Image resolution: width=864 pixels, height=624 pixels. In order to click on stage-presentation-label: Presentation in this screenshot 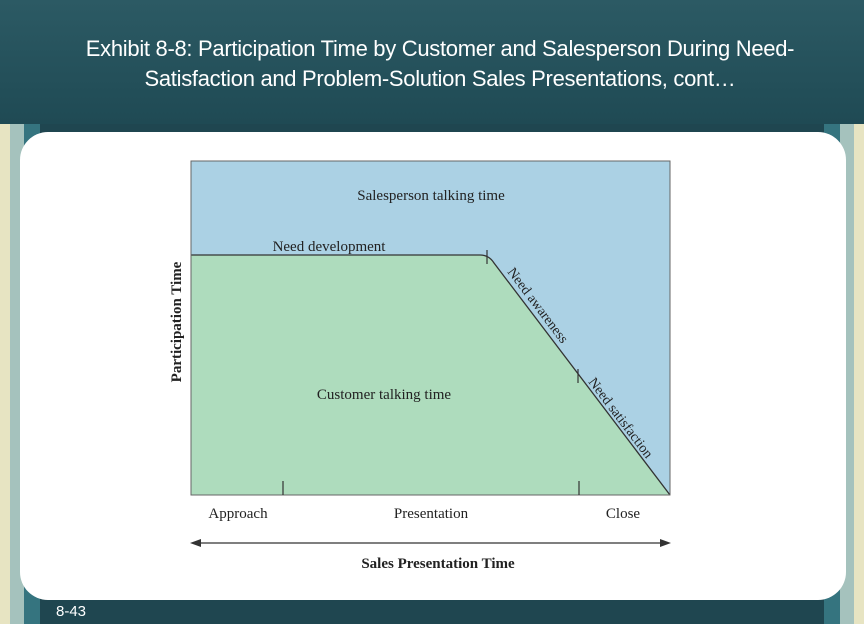, I will do `click(431, 514)`.